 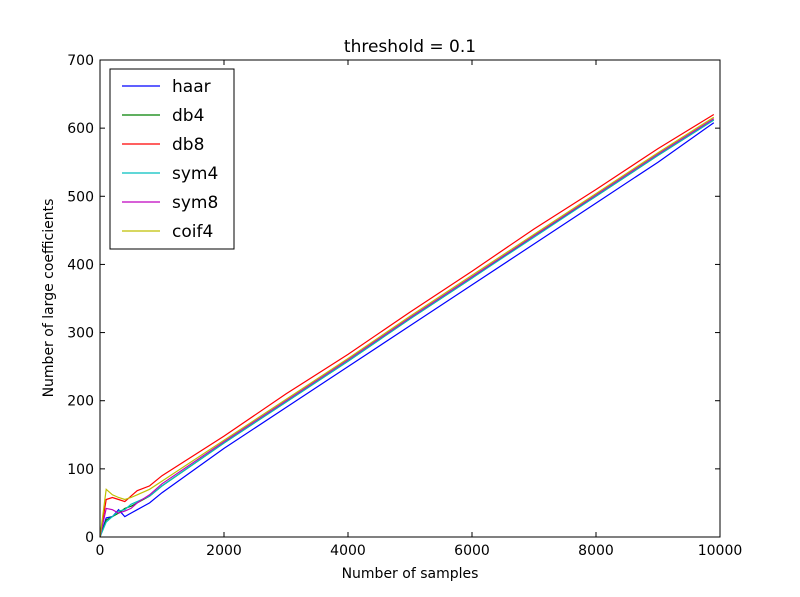 What do you see at coordinates (80, 61) in the screenshot?
I see `y-tick-label: 700` at bounding box center [80, 61].